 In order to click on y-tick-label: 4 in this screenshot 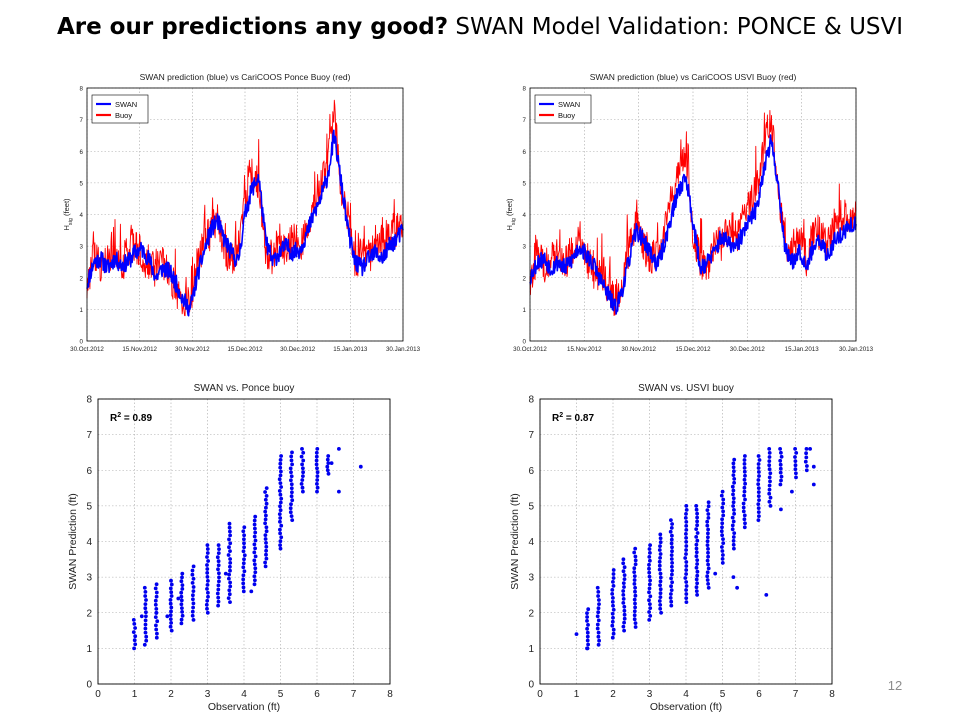, I will do `click(82, 215)`.